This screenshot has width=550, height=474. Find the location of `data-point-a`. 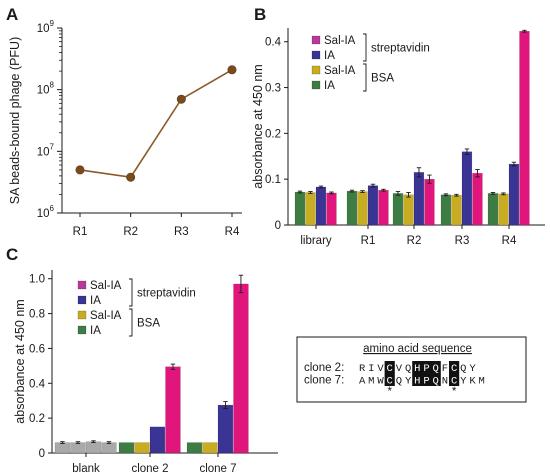

data-point-a is located at coordinates (232, 70).